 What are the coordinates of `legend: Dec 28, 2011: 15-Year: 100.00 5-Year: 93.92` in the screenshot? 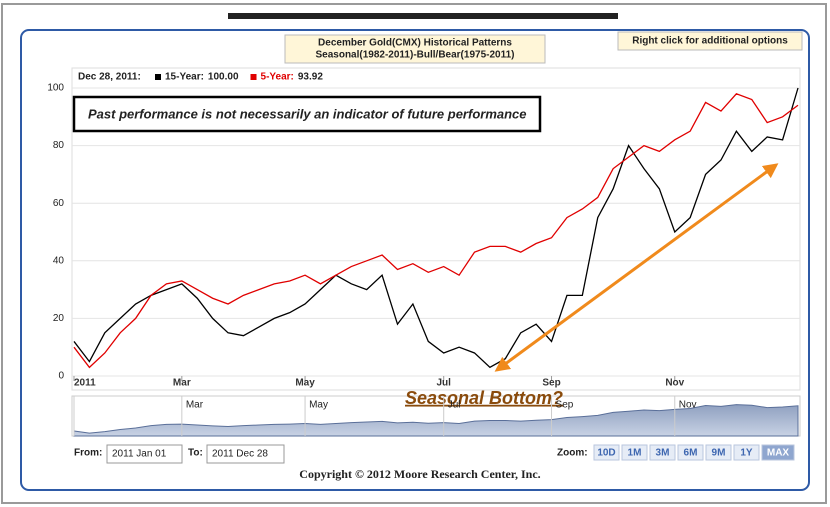 It's located at (200, 77).